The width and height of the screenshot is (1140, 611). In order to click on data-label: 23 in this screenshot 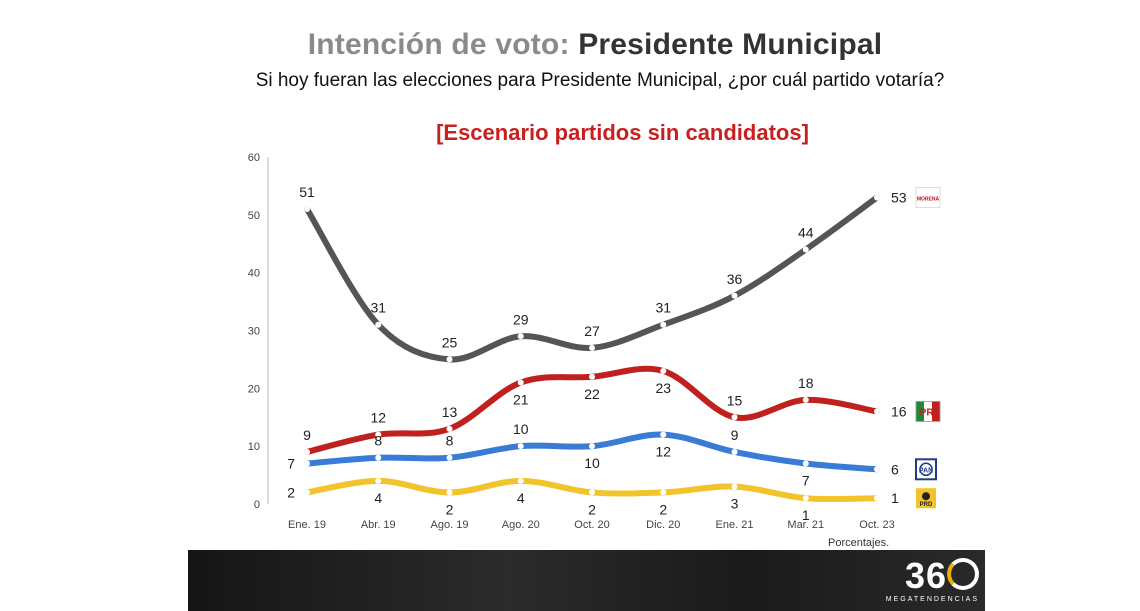, I will do `click(663, 388)`.